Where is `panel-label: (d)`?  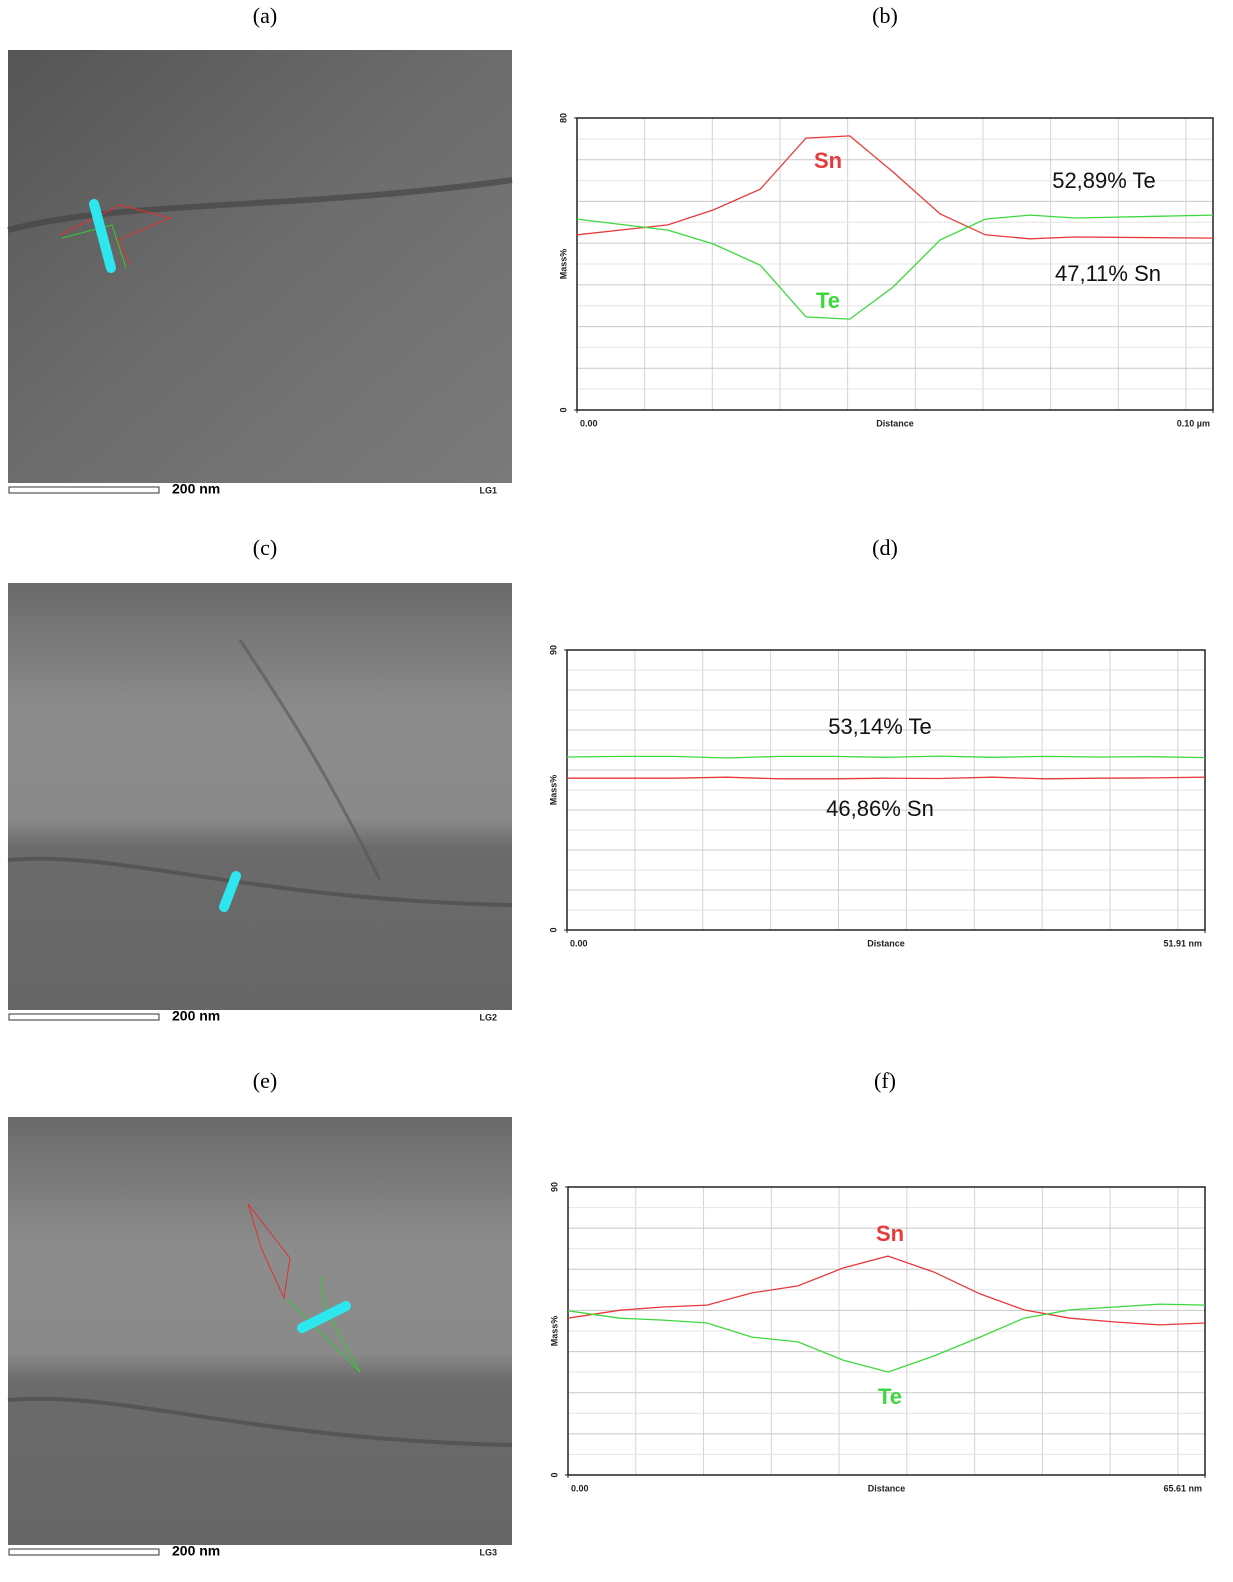
panel-label: (d) is located at coordinates (885, 547).